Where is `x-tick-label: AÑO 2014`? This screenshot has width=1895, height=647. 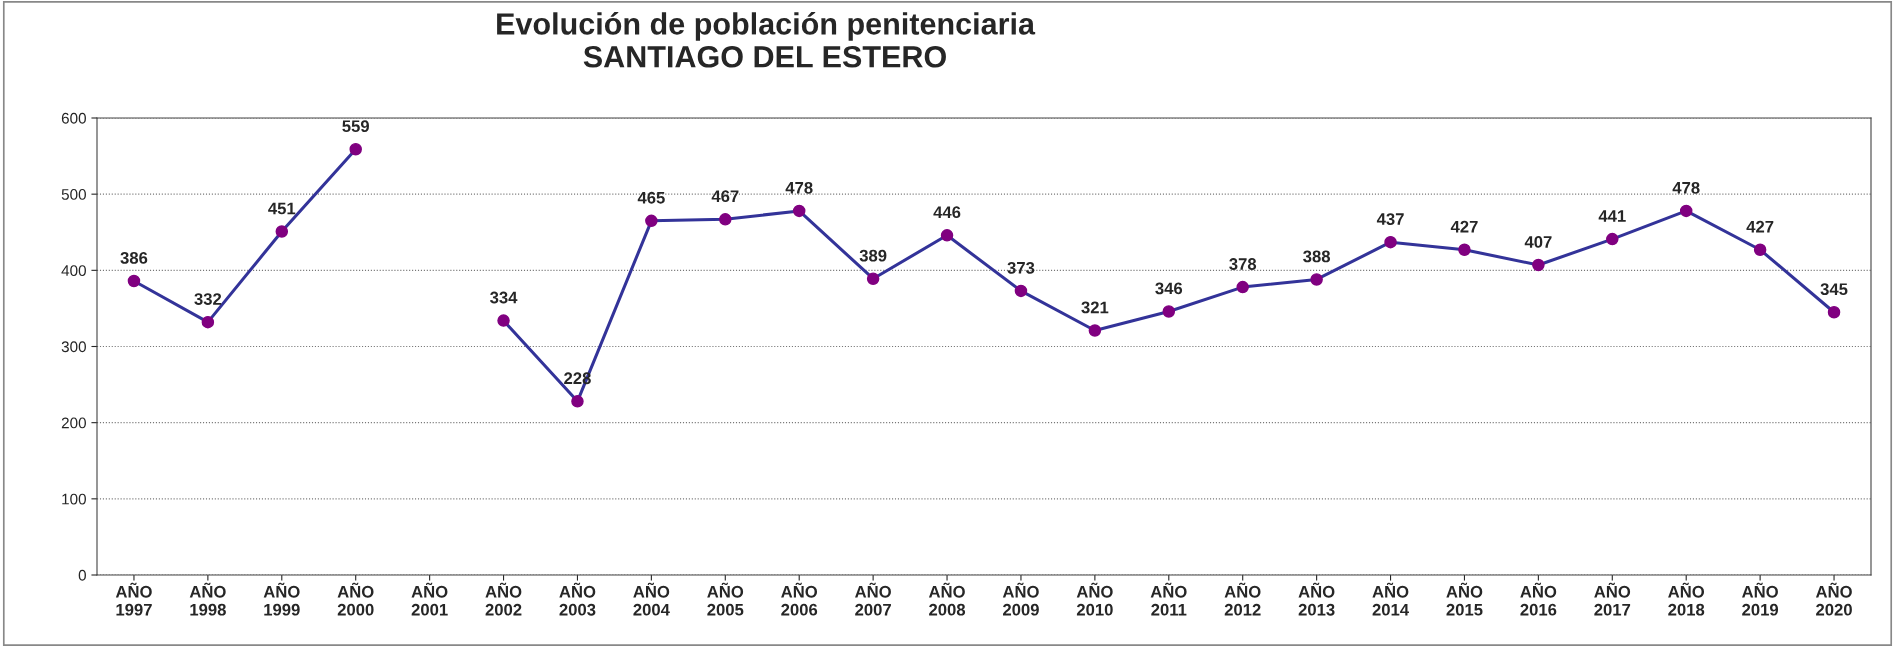
x-tick-label: AÑO 2014 is located at coordinates (1390, 599).